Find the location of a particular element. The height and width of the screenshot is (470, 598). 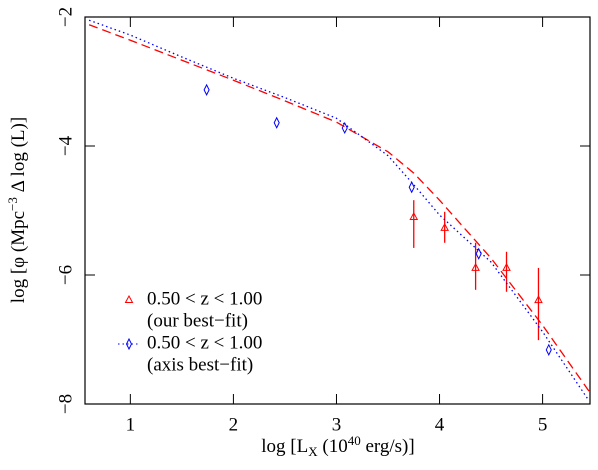

legend-detail: (axis best−fit) is located at coordinates (200, 364).